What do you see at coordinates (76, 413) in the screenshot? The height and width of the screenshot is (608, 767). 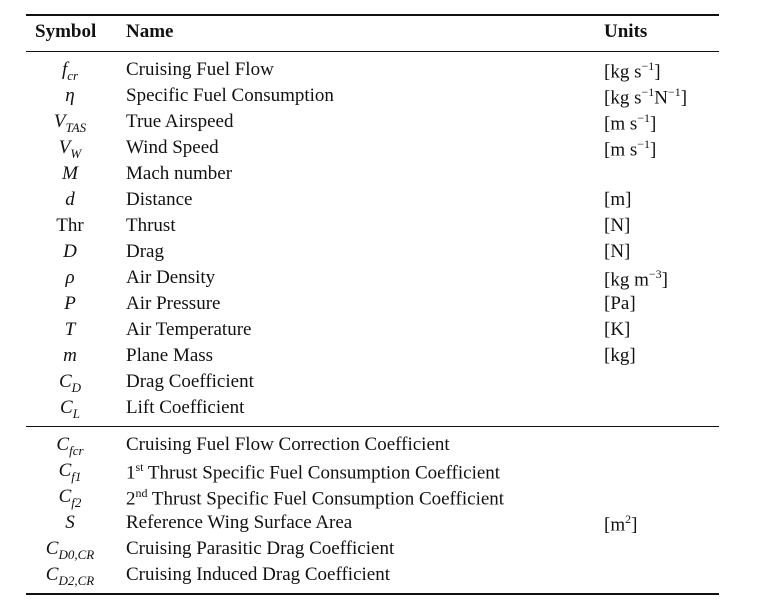 I see `symbol-subscript: L` at bounding box center [76, 413].